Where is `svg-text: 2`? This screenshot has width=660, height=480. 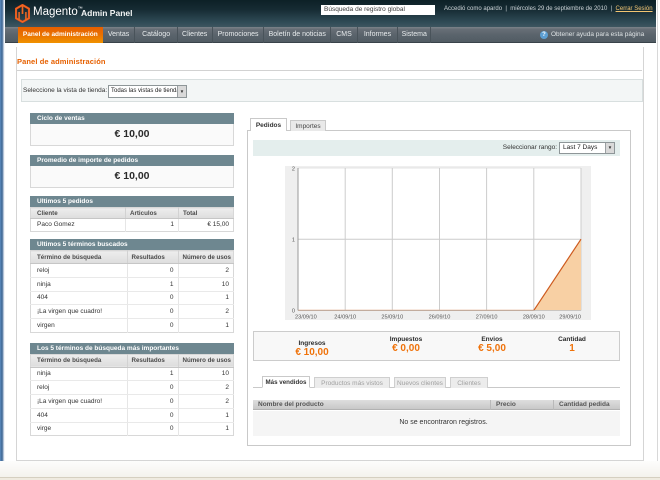
svg-text: 2 is located at coordinates (293, 170).